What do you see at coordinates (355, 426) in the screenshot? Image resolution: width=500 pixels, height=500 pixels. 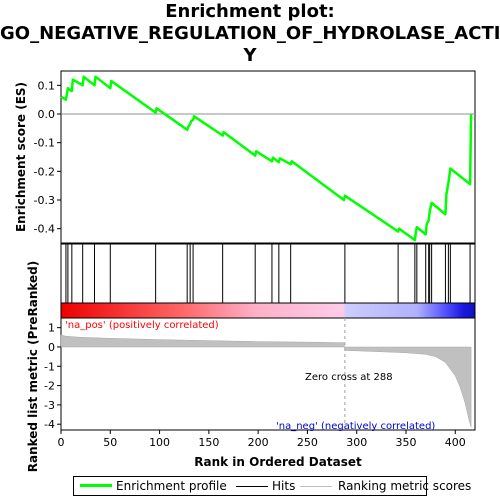 I see `negative-correlation-label: 'na_neg' (negatively correlated)` at bounding box center [355, 426].